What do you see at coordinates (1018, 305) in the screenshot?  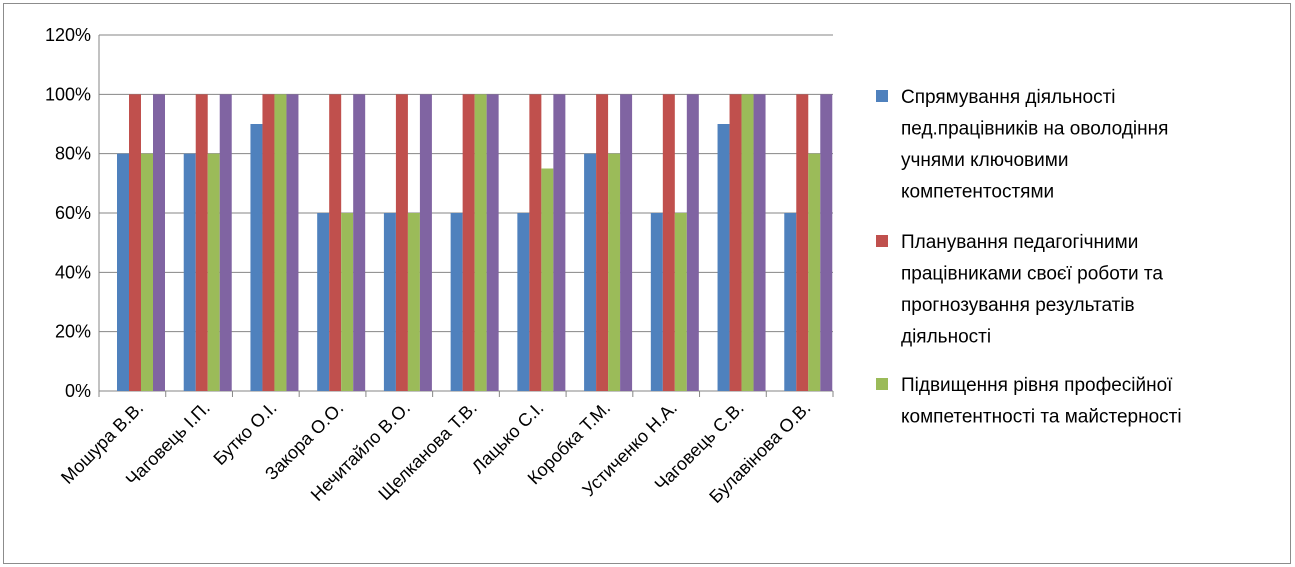 I see `legend-entry-text: прогнозування результатів` at bounding box center [1018, 305].